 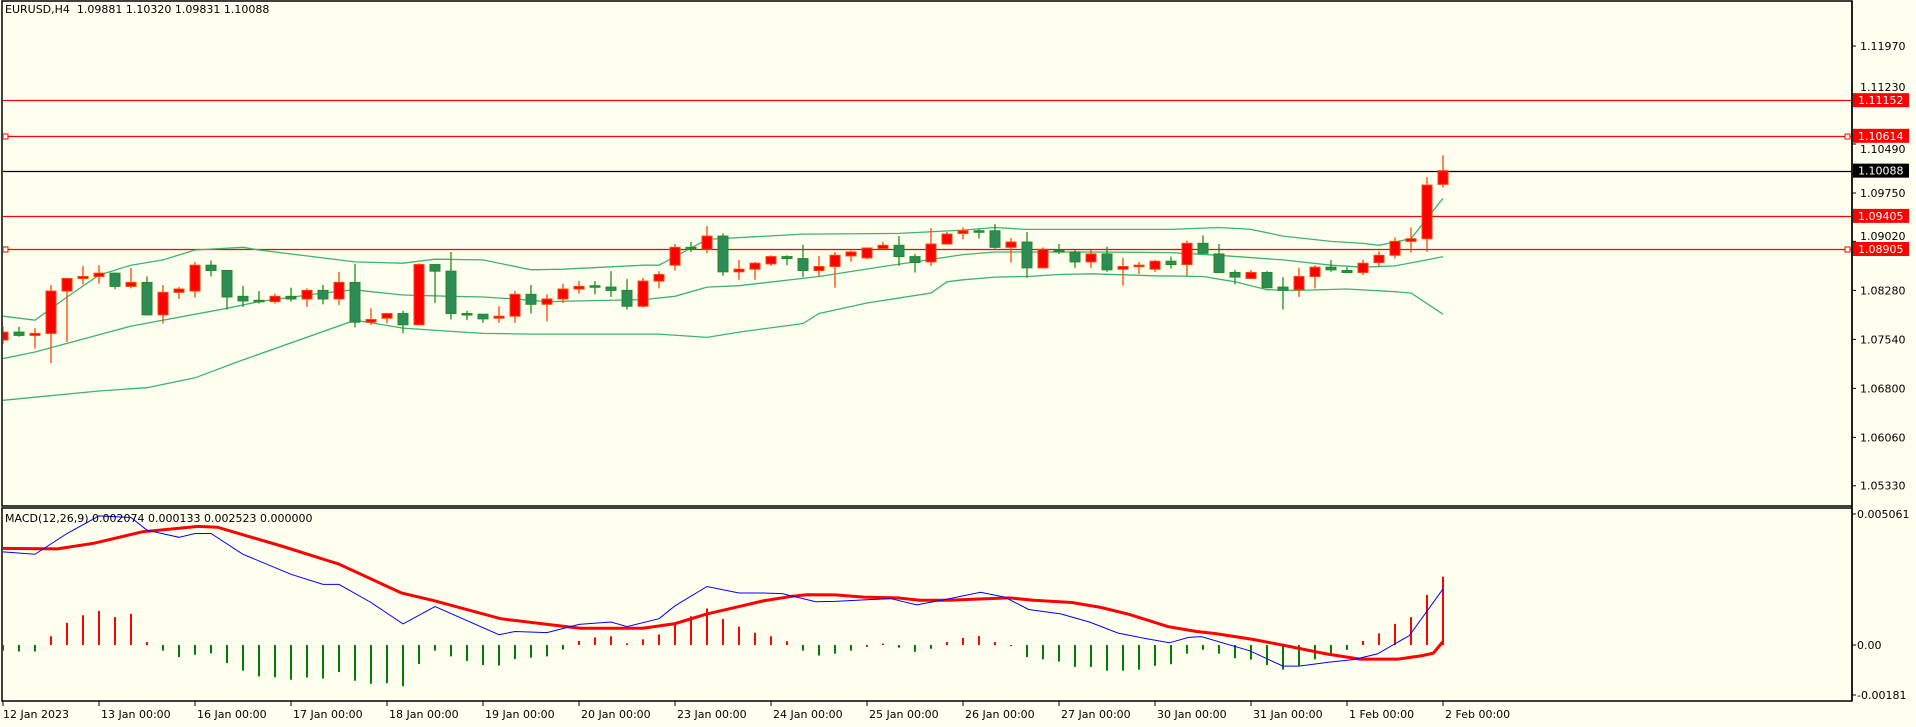 What do you see at coordinates (904, 714) in the screenshot?
I see `time-tick-label: 25 Jan 00:00` at bounding box center [904, 714].